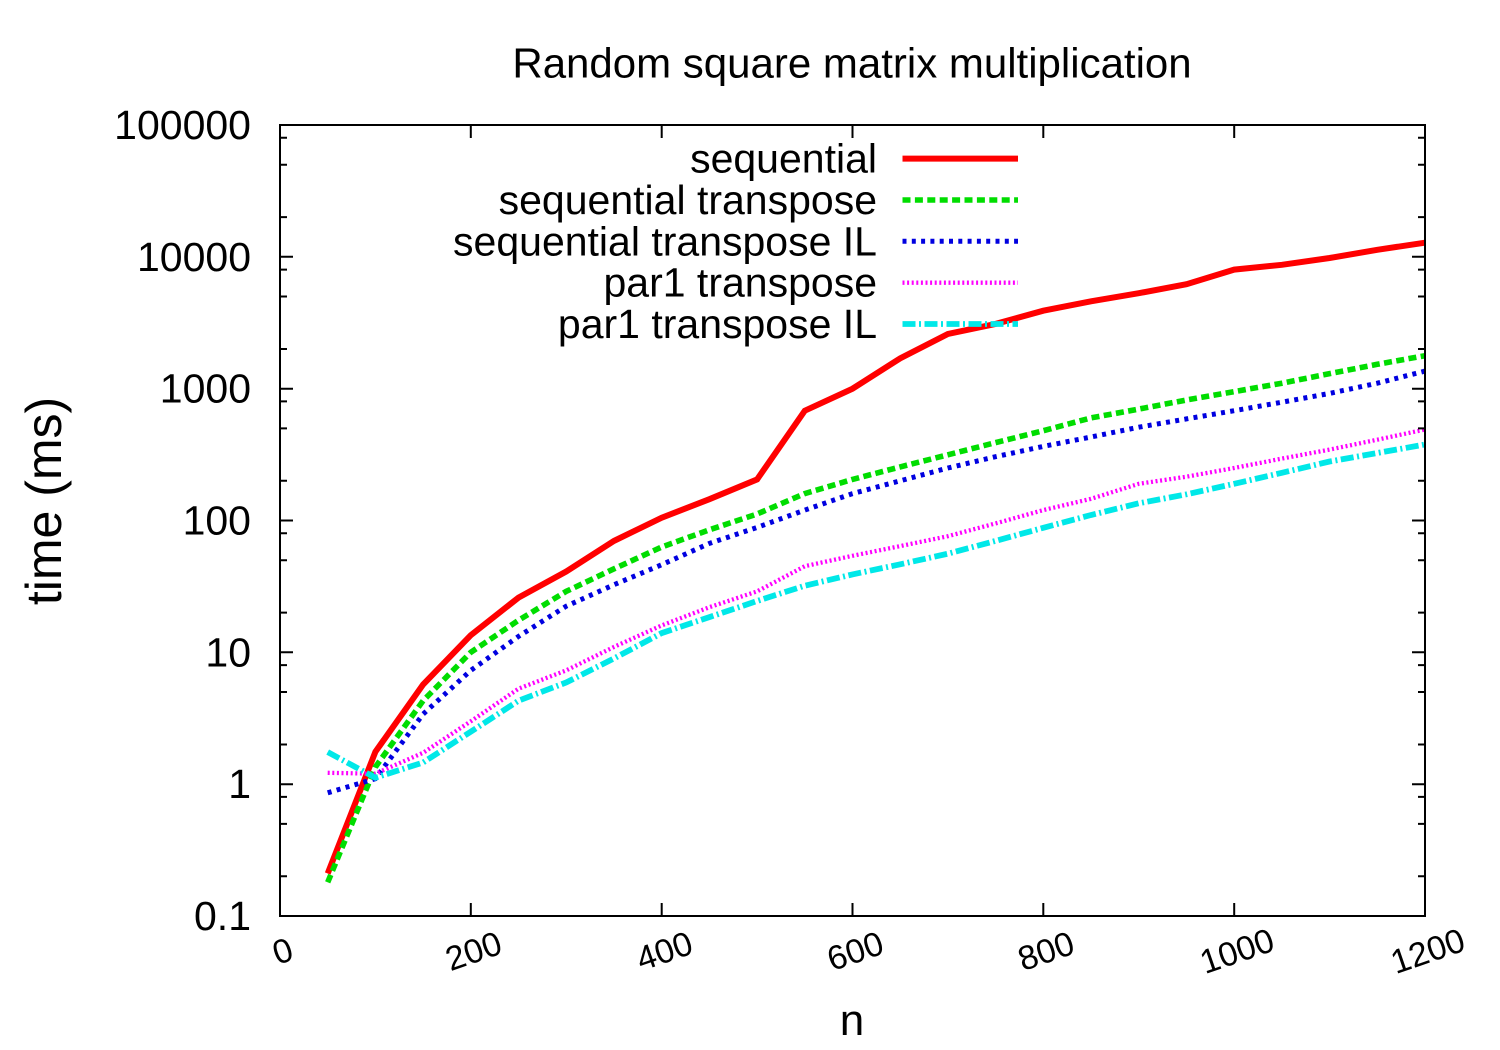 Image resolution: width=1500 pixels, height=1050 pixels. I want to click on svg-text: 10, so click(228, 652).